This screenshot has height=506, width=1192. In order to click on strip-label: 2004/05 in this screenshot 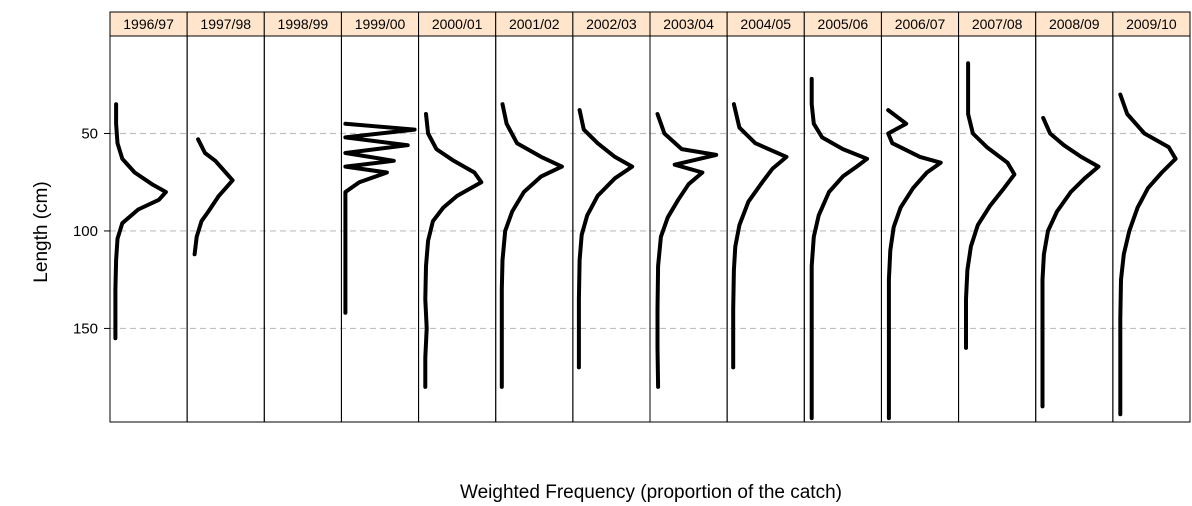, I will do `click(765, 24)`.